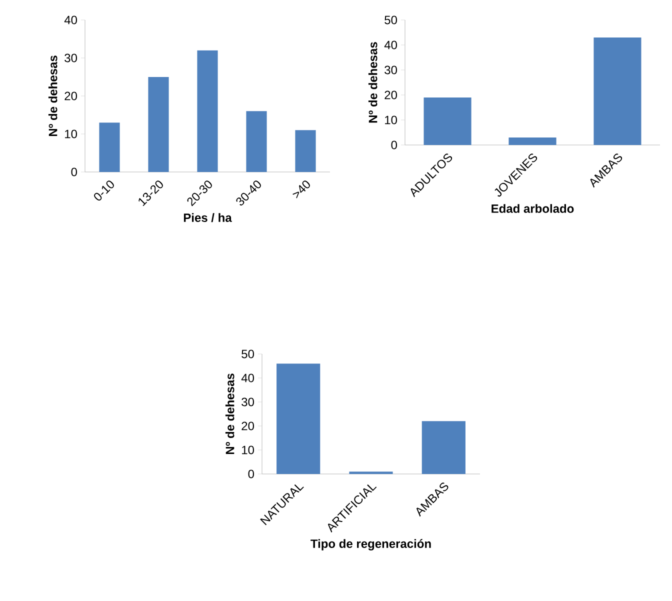 This screenshot has height=601, width=672. What do you see at coordinates (104, 190) in the screenshot?
I see `x-tick-label: 0-10` at bounding box center [104, 190].